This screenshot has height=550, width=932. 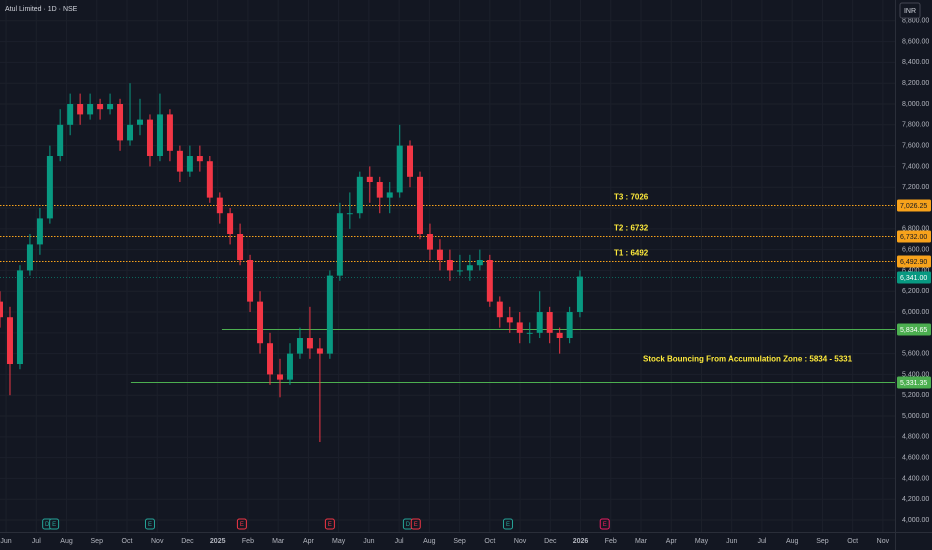 What do you see at coordinates (631, 197) in the screenshot?
I see `target-note: T3 : 7026` at bounding box center [631, 197].